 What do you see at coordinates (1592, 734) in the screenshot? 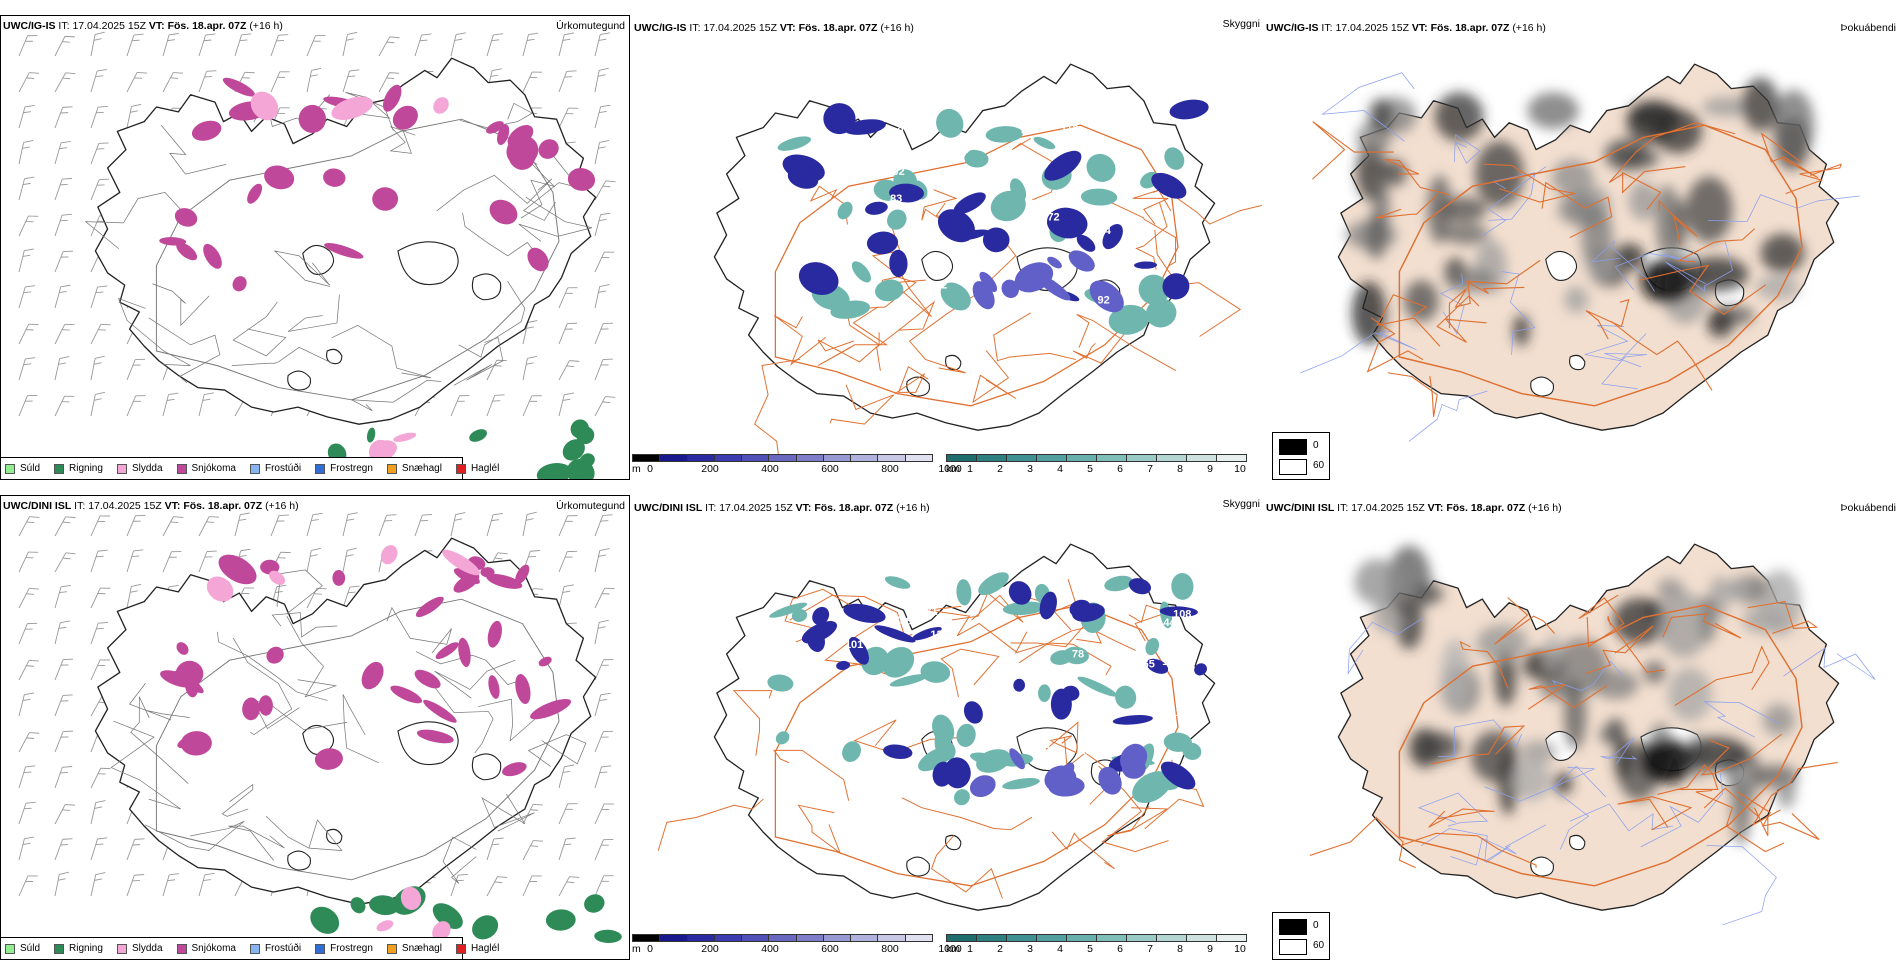
I see `iceland-map` at bounding box center [1592, 734].